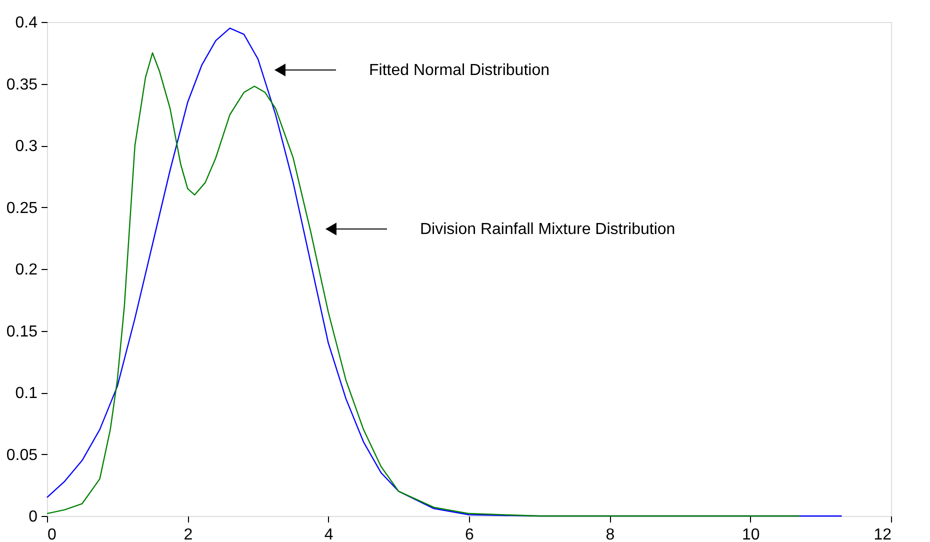 Image resolution: width=930 pixels, height=542 pixels. Describe the element at coordinates (459, 70) in the screenshot. I see `annotation: Fitted Normal Distribution` at that location.